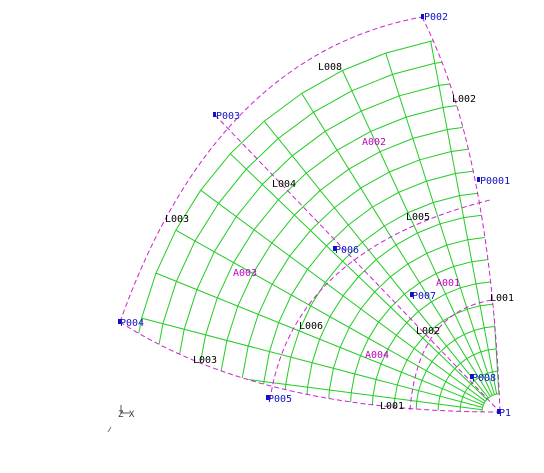 The image size is (544, 473). I want to click on point-label-p1: P1, so click(505, 413).